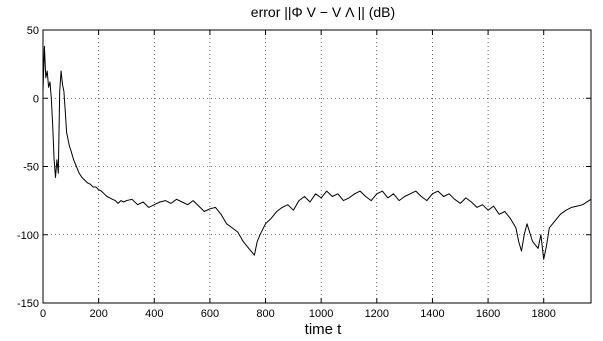 The height and width of the screenshot is (341, 603). What do you see at coordinates (488, 314) in the screenshot?
I see `x-tick-label: 1600` at bounding box center [488, 314].